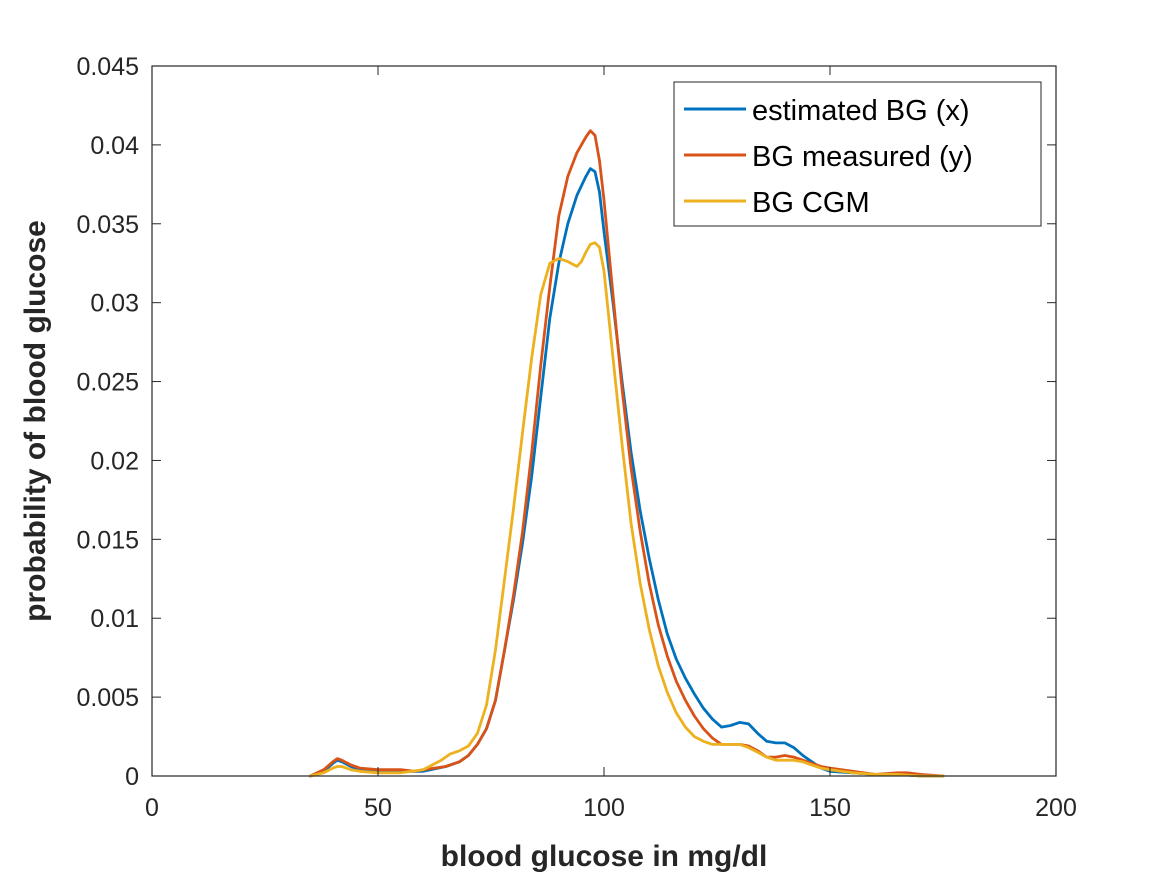 This screenshot has width=1167, height=875. What do you see at coordinates (107, 540) in the screenshot?
I see `y-tick-label: 0.015` at bounding box center [107, 540].